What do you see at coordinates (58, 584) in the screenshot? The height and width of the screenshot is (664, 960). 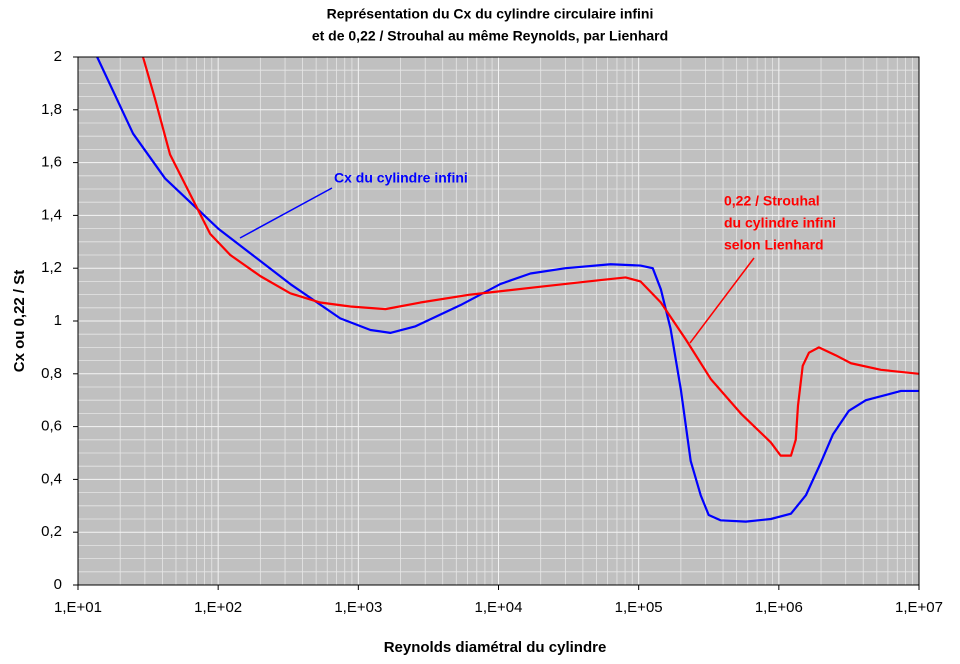 I see `y-tick-label: 0` at bounding box center [58, 584].